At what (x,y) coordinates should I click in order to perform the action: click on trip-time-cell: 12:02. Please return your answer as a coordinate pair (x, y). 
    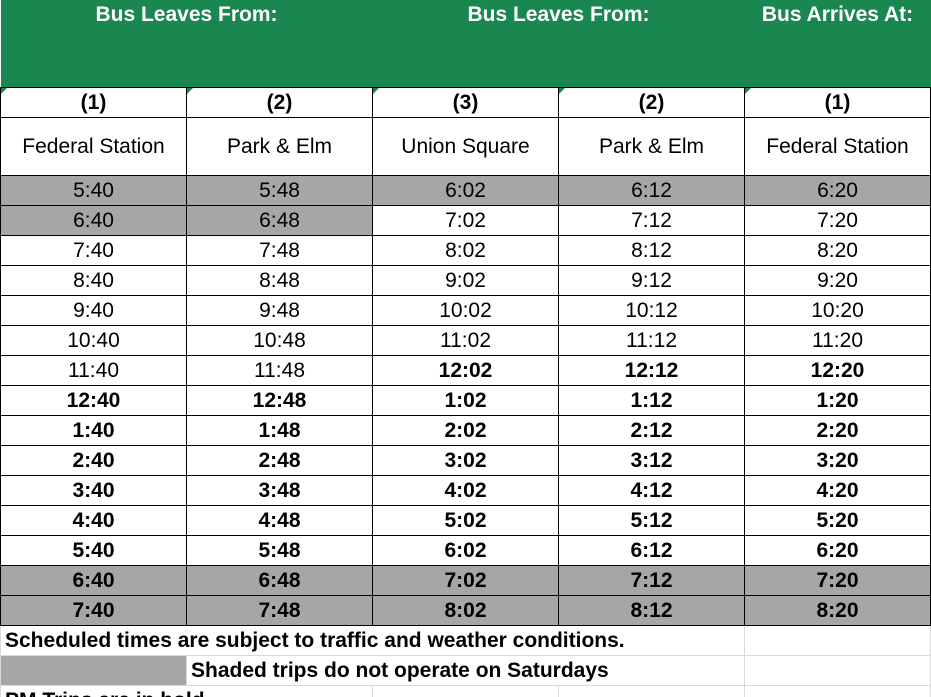
    Looking at the image, I should click on (465, 370).